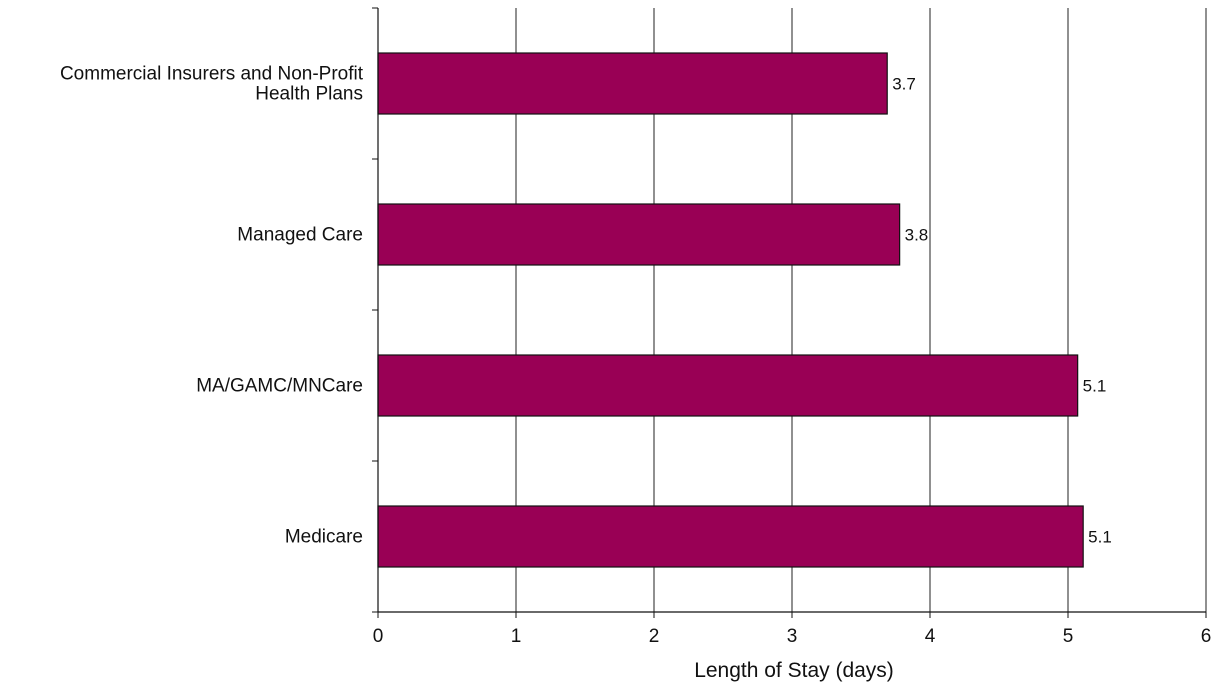  What do you see at coordinates (1068, 636) in the screenshot?
I see `x-tick-label: 5` at bounding box center [1068, 636].